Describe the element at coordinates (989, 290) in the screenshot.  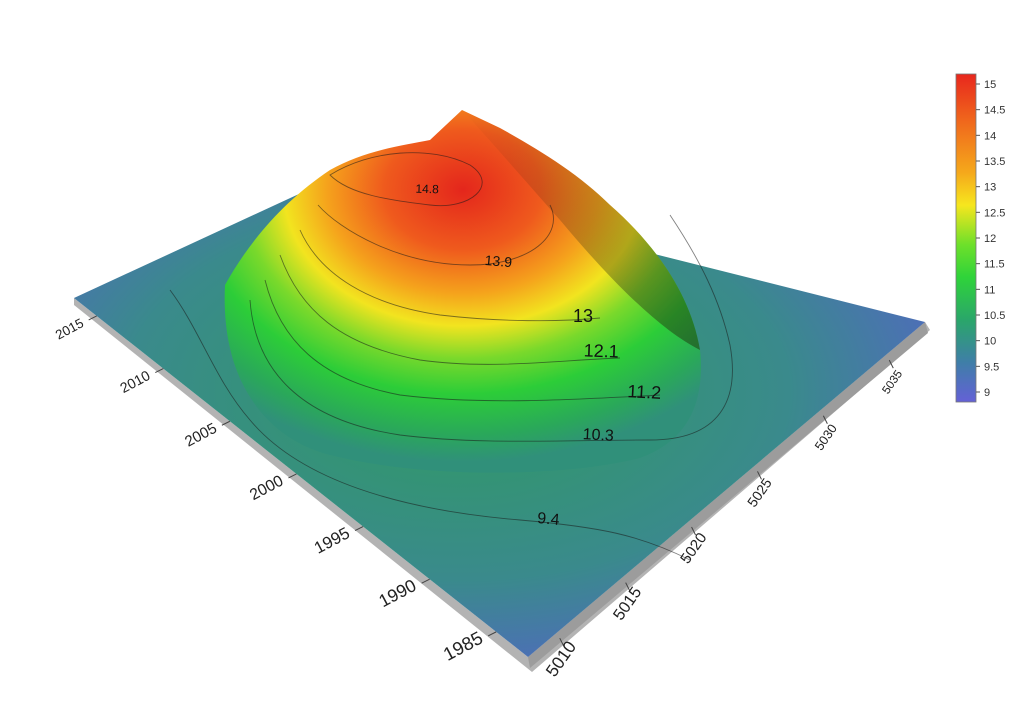
I see `colorbar-tick-label: 11` at that location.